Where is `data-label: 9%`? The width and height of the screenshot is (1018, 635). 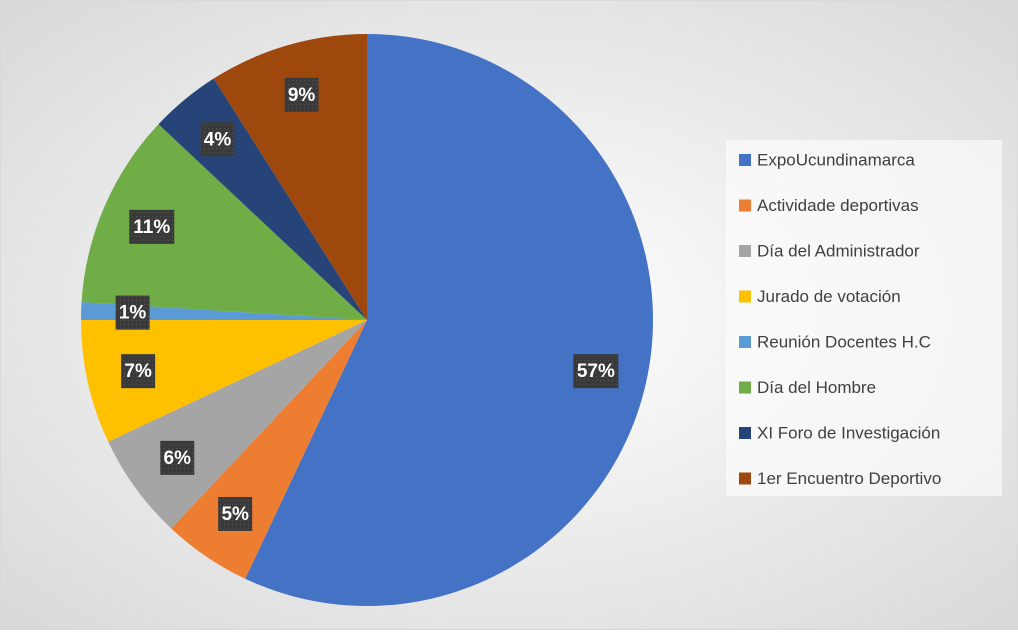 data-label: 9% is located at coordinates (302, 95).